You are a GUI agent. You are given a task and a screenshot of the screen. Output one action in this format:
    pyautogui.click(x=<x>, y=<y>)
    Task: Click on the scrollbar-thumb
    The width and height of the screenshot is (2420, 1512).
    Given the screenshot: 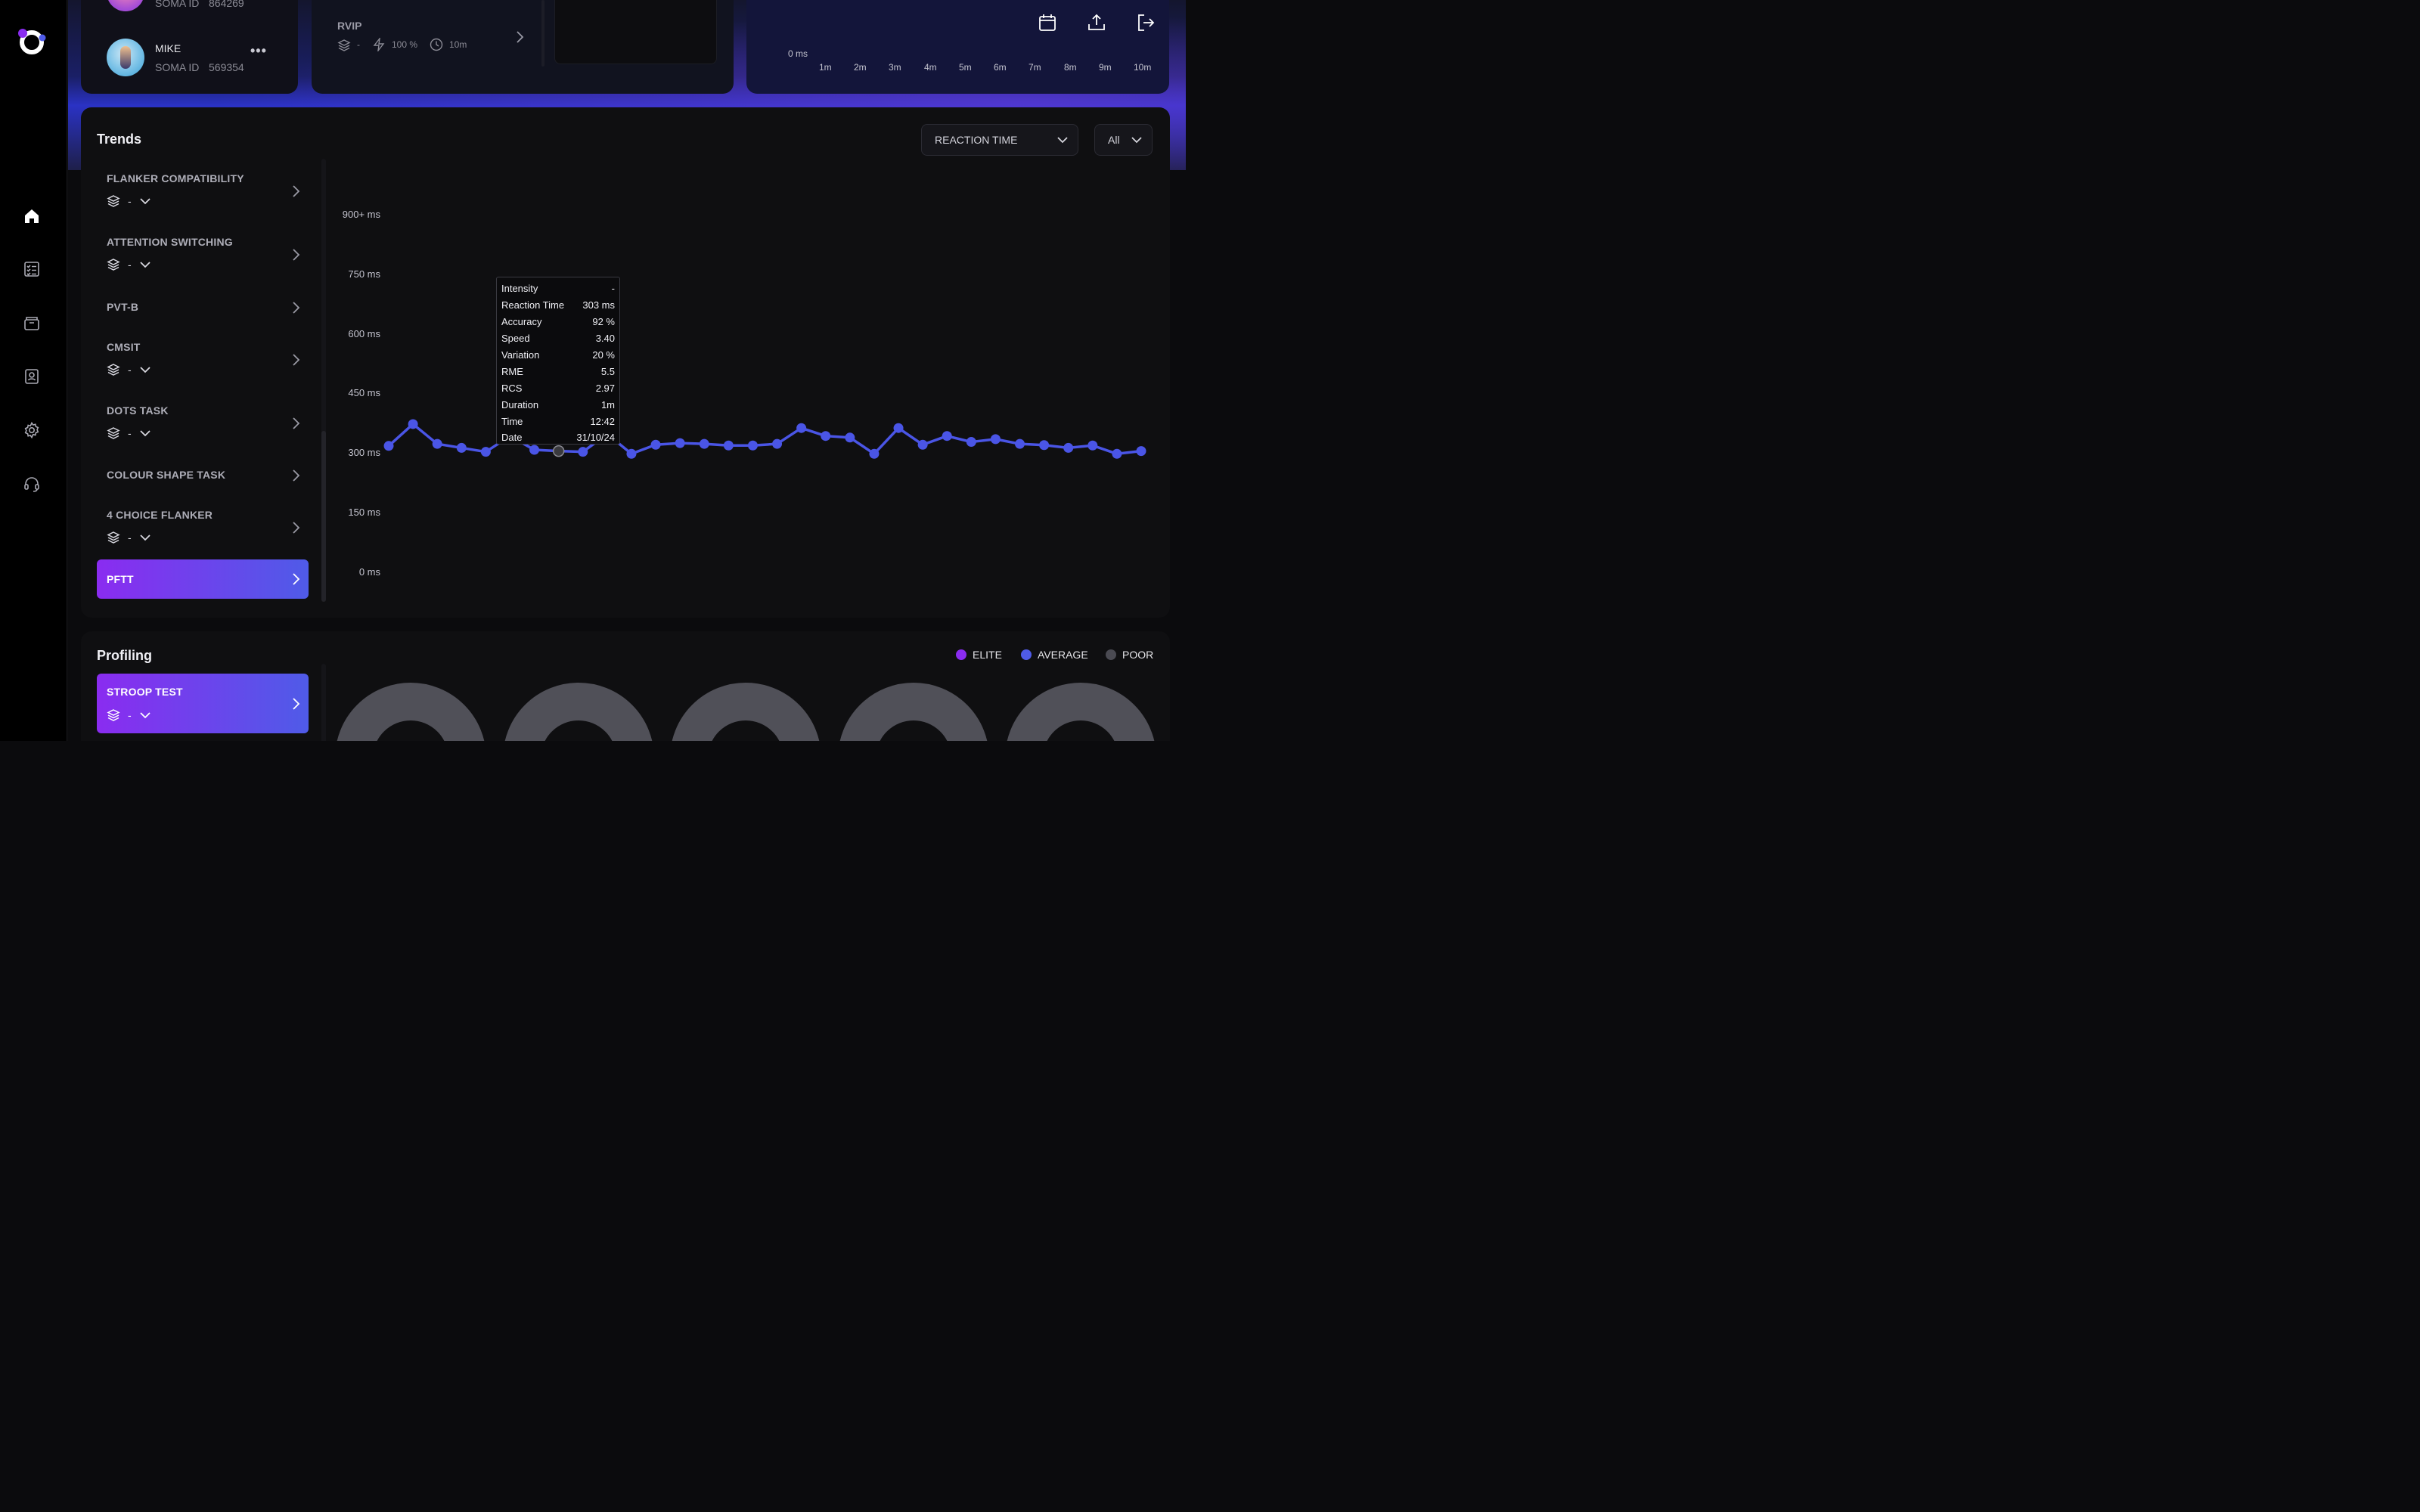 What is the action you would take?
    pyautogui.click(x=323, y=516)
    